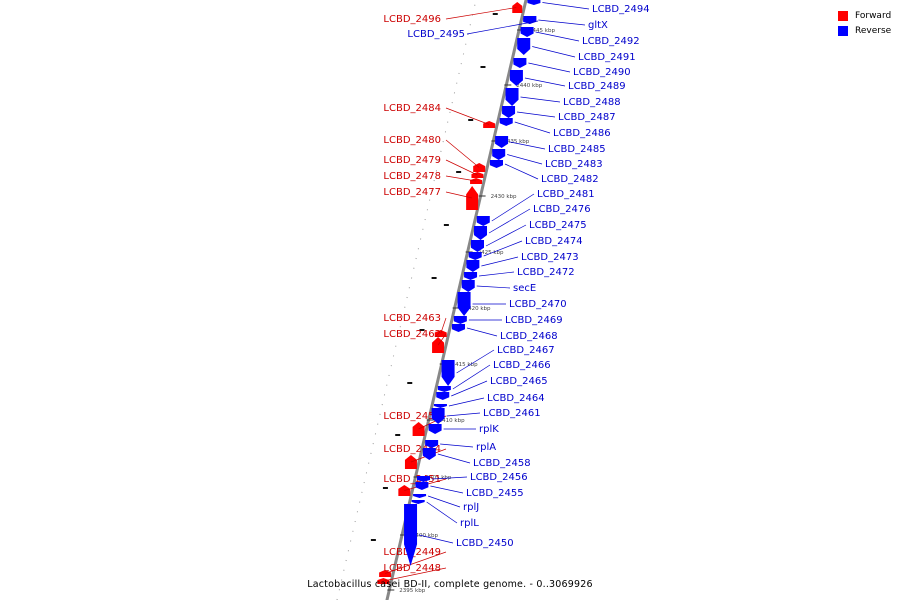 The width and height of the screenshot is (900, 604). Describe the element at coordinates (516, 398) in the screenshot. I see `reverse-gene-label: LCBD_2464` at that location.